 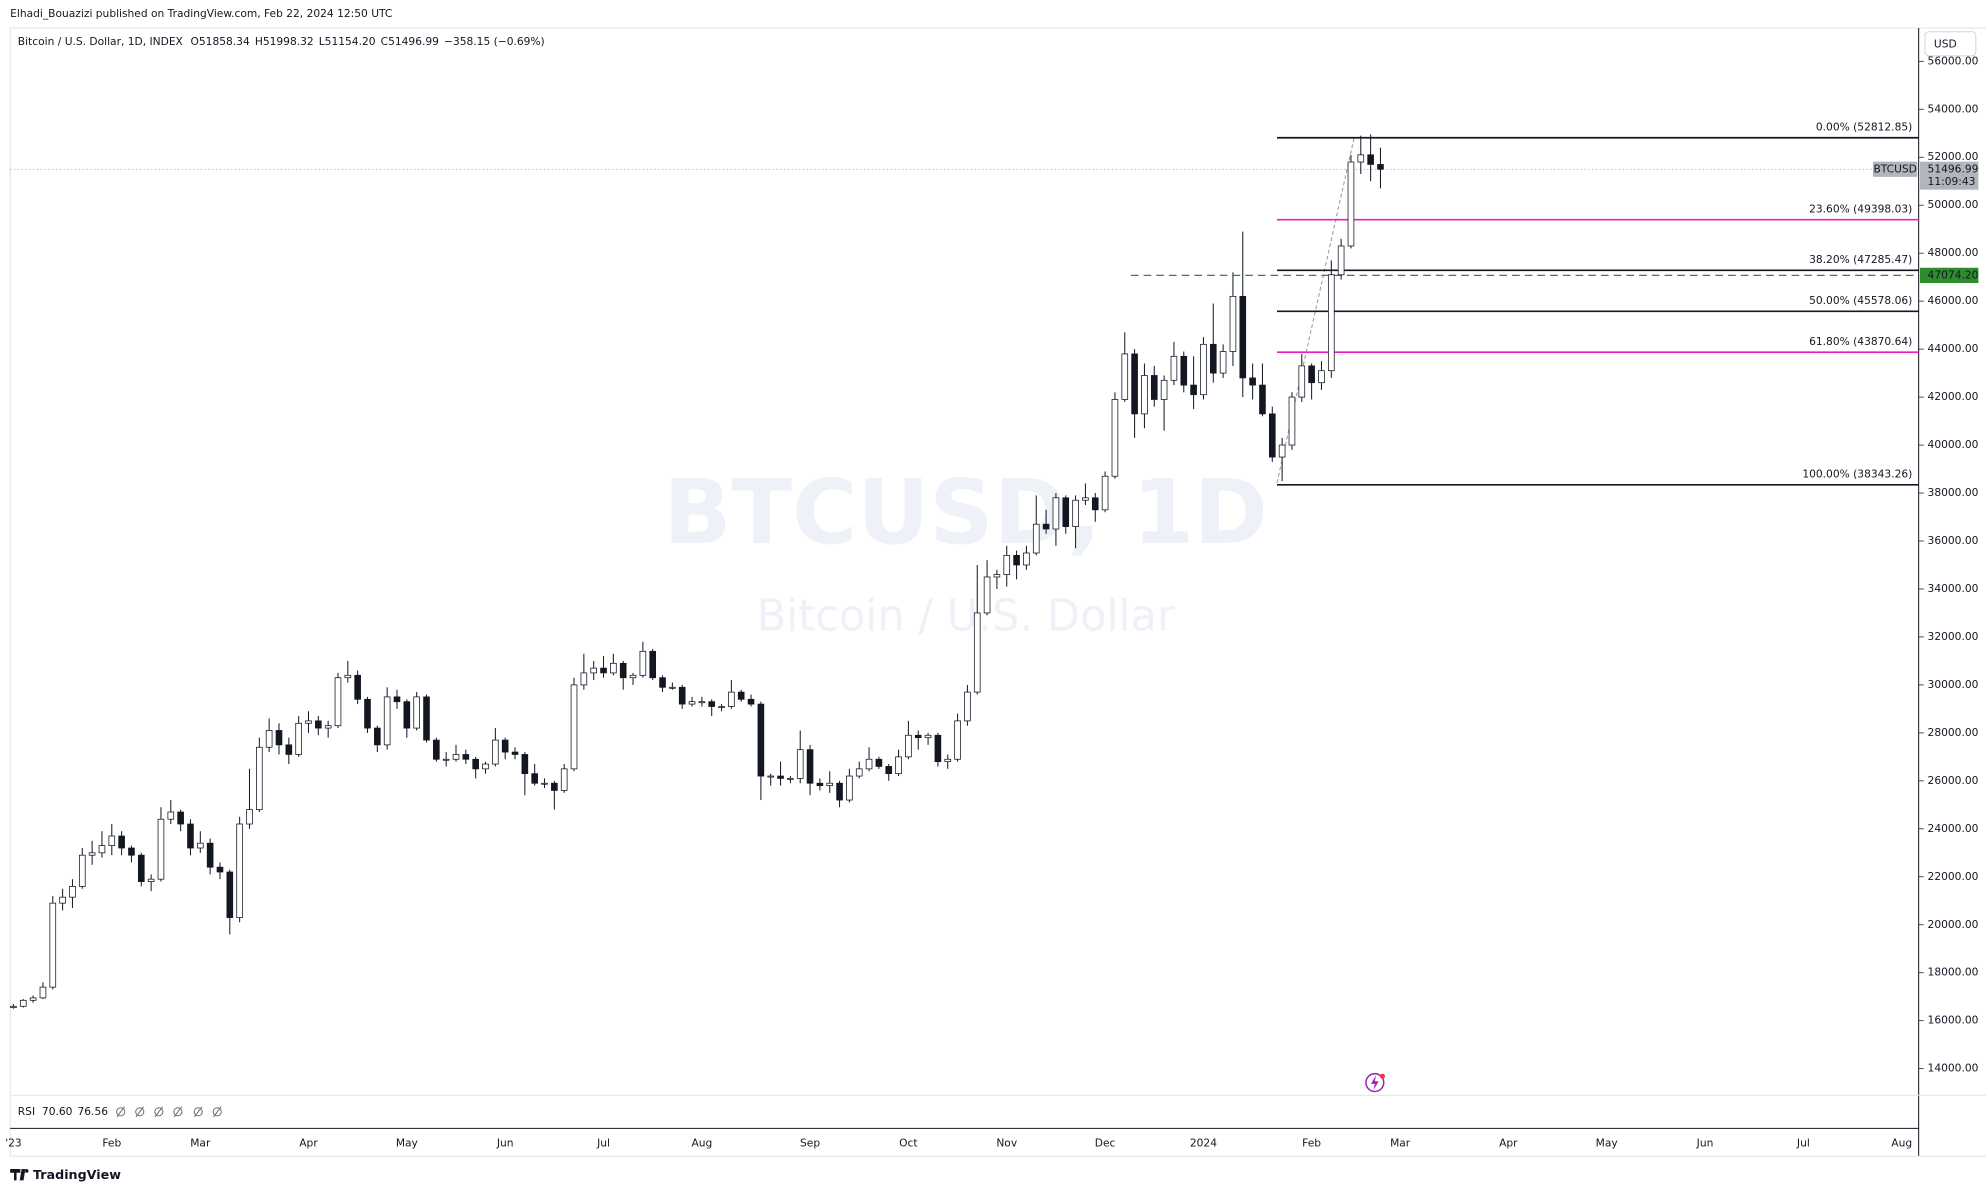 What do you see at coordinates (1860, 341) in the screenshot?
I see `fib-level-label: 61.80% (43870.64)` at bounding box center [1860, 341].